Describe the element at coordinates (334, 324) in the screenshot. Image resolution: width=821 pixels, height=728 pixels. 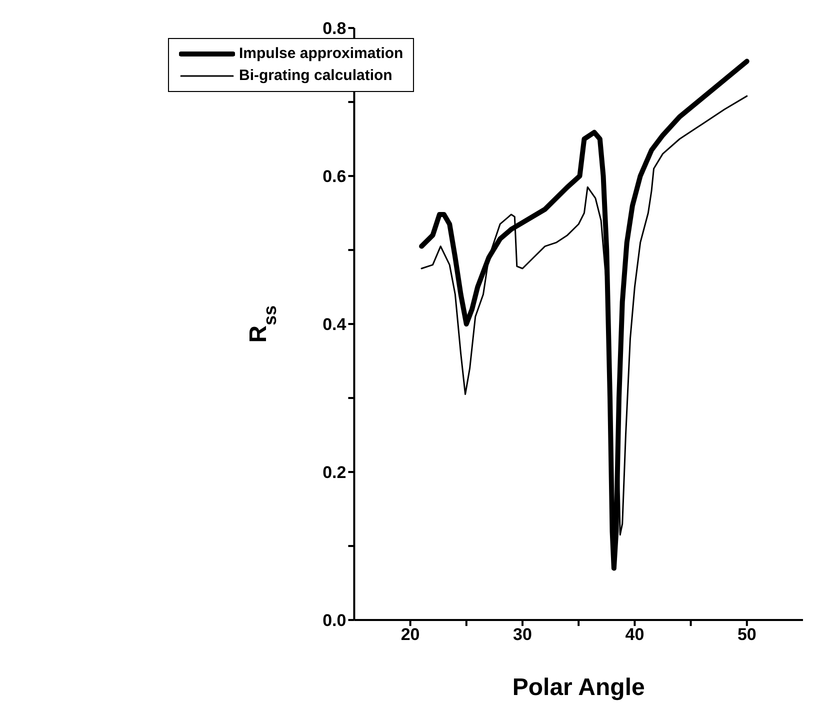
I see `y-tick-label: 0.4` at that location.